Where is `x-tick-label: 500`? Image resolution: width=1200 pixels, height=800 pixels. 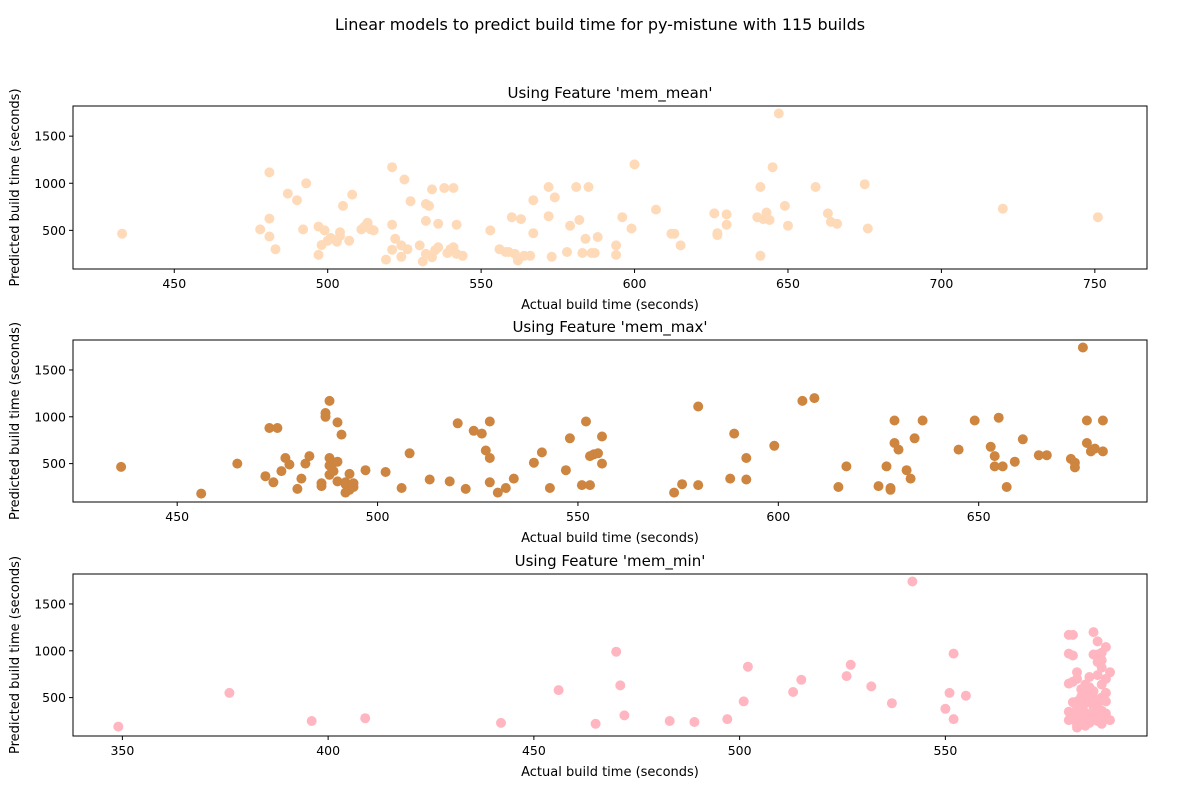
x-tick-label: 500 is located at coordinates (328, 283).